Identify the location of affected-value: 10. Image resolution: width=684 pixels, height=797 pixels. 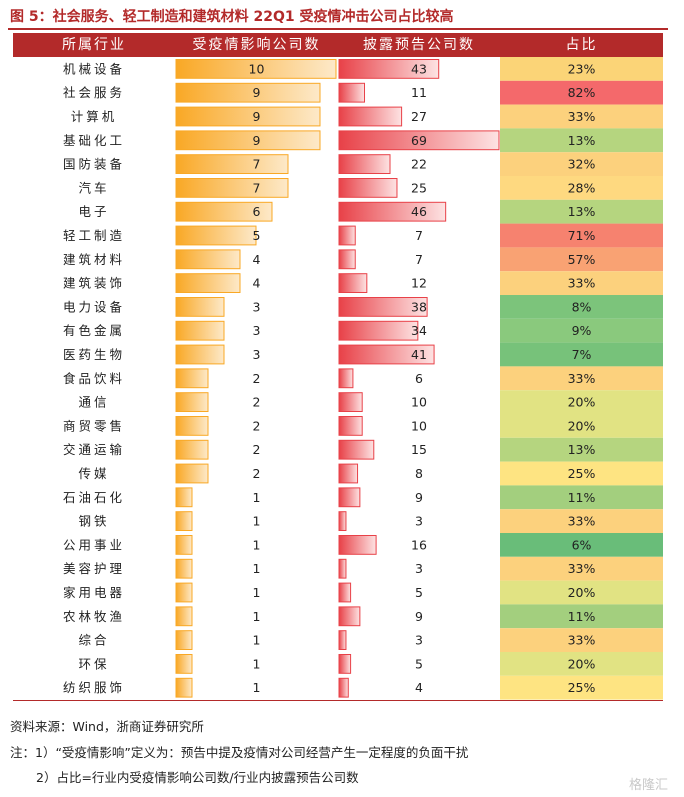
(257, 68).